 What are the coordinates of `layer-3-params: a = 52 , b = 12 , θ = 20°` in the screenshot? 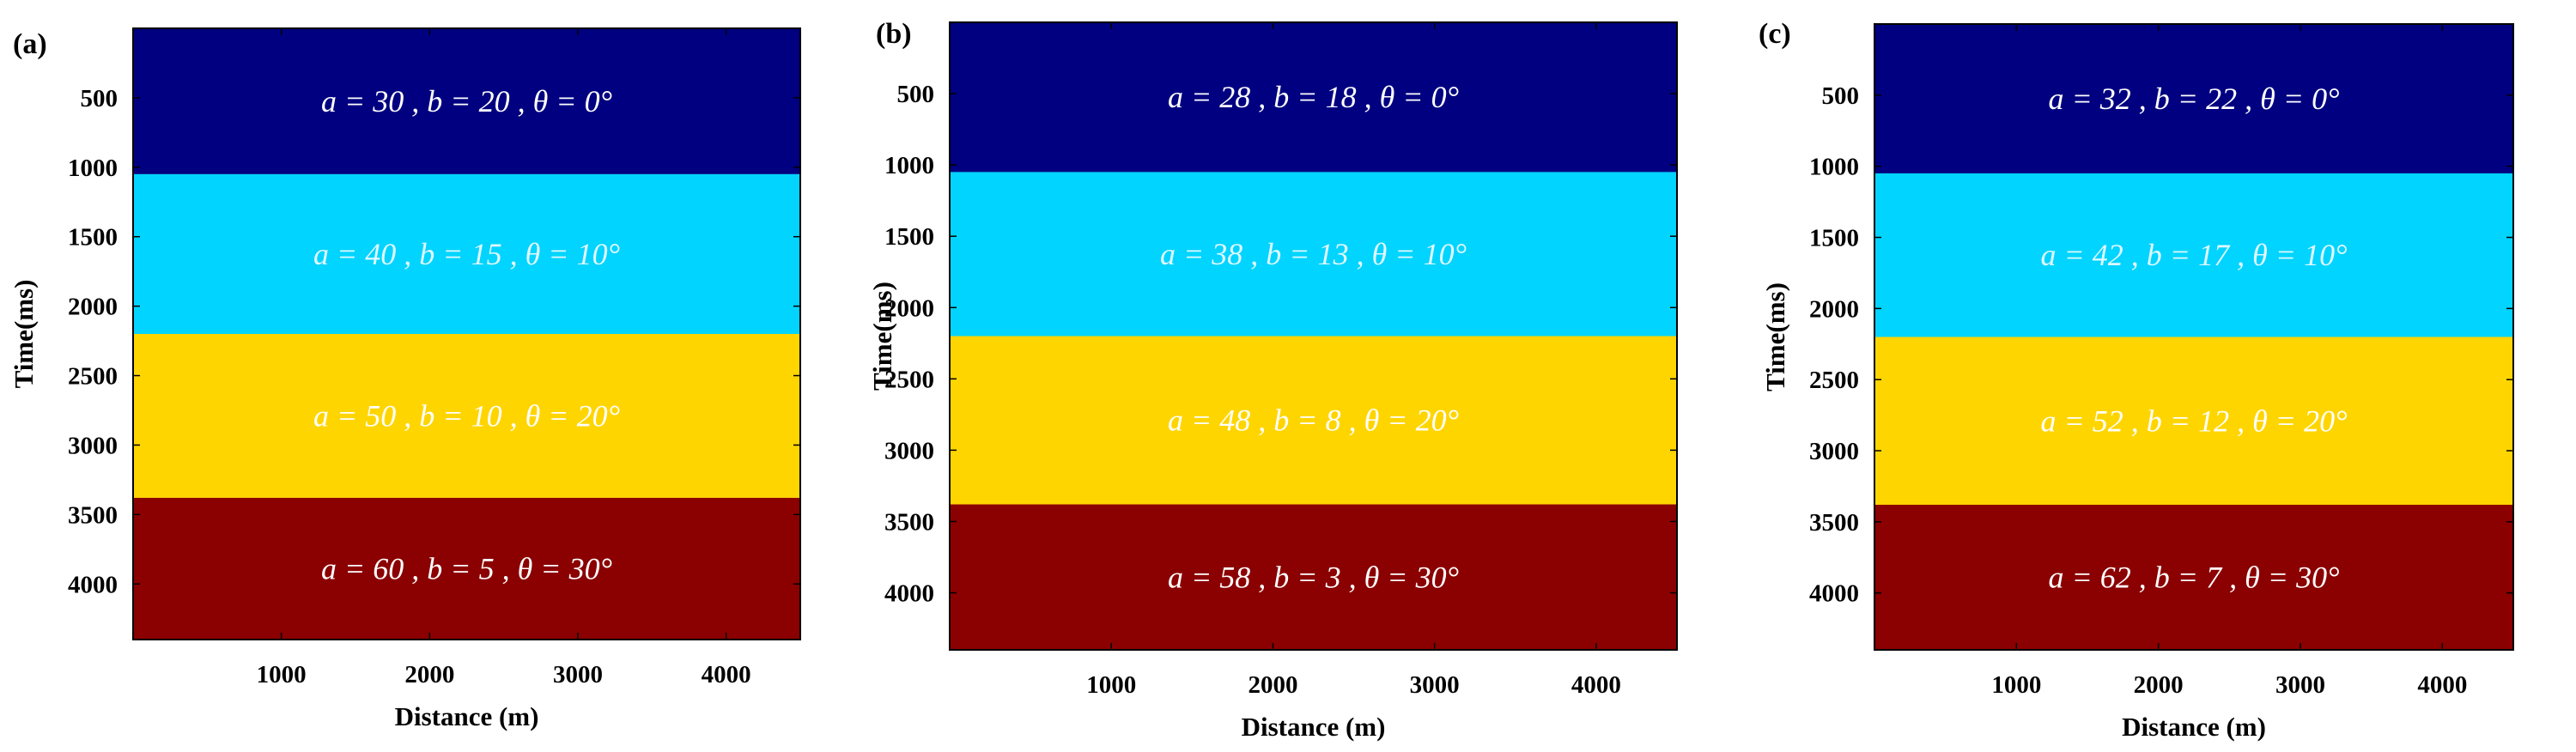 It's located at (2194, 420).